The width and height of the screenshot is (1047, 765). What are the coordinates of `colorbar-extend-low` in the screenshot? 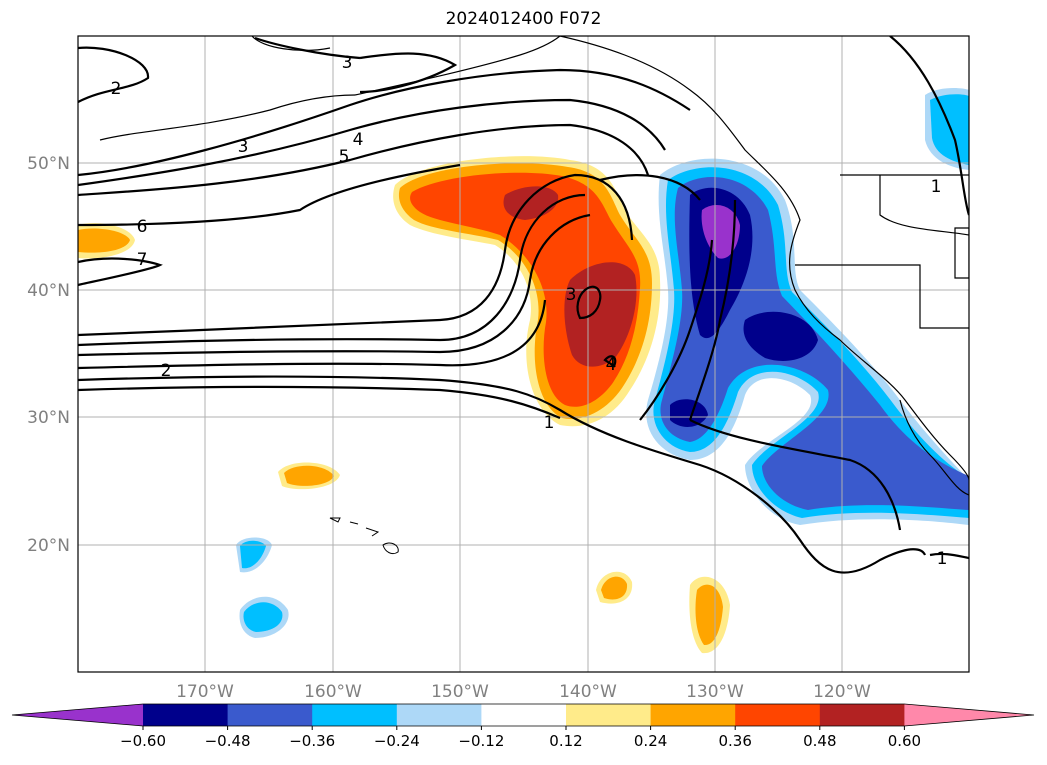 It's located at (77, 715).